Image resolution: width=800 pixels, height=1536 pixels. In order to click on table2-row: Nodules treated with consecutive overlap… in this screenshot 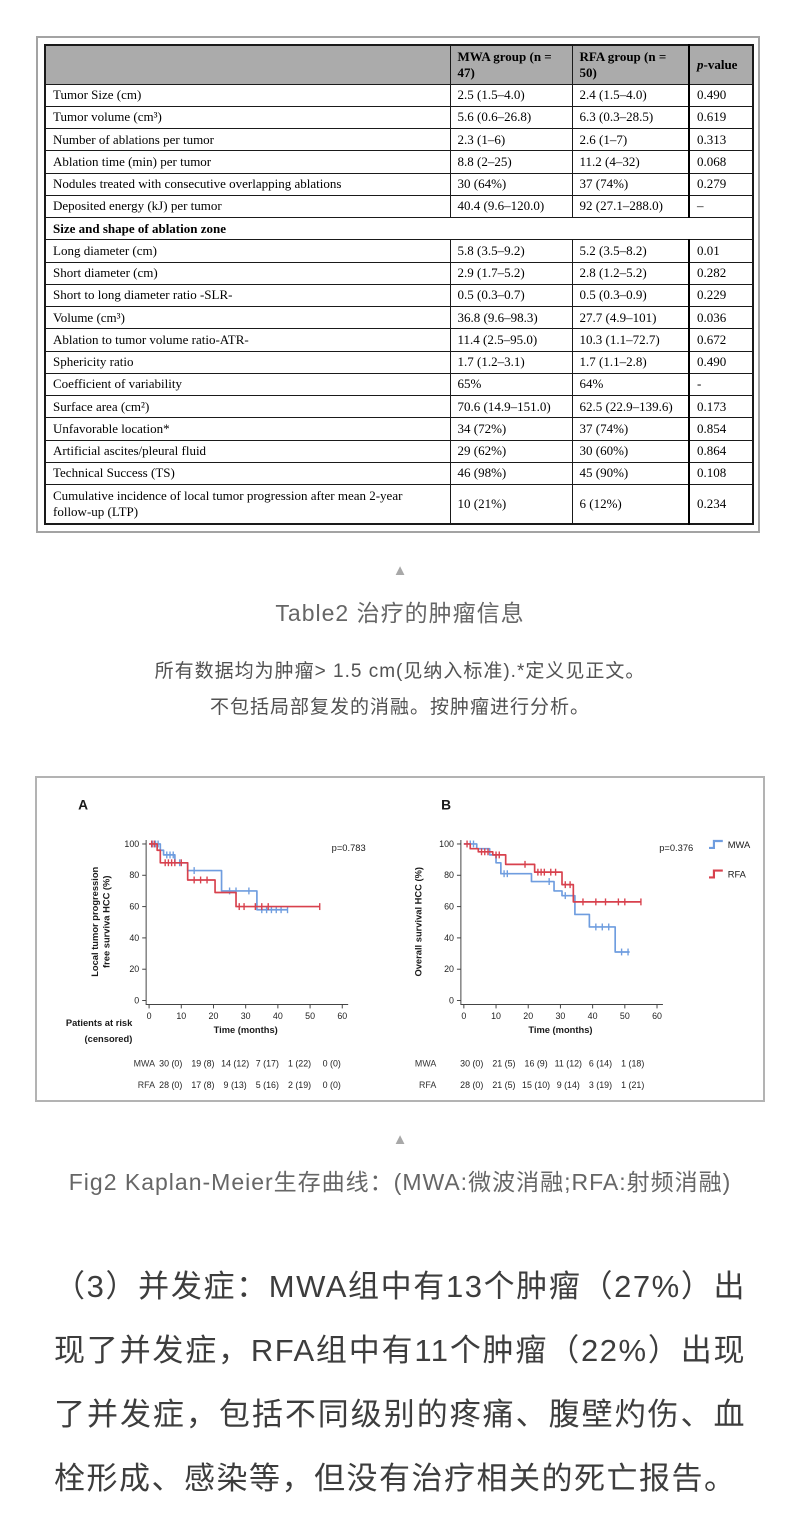, I will do `click(399, 184)`.